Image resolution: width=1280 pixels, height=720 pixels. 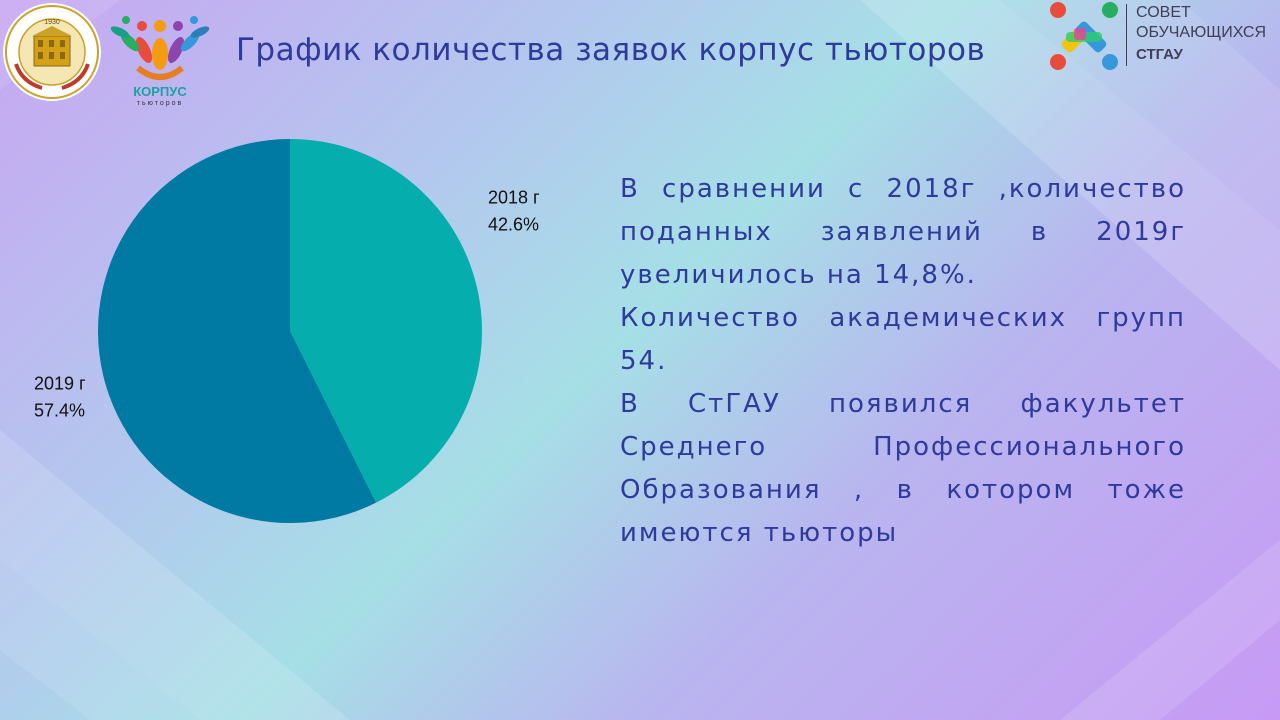 What do you see at coordinates (1201, 32) in the screenshot?
I see `council-line-2: ОБУЧАЮЩИХСЯ` at bounding box center [1201, 32].